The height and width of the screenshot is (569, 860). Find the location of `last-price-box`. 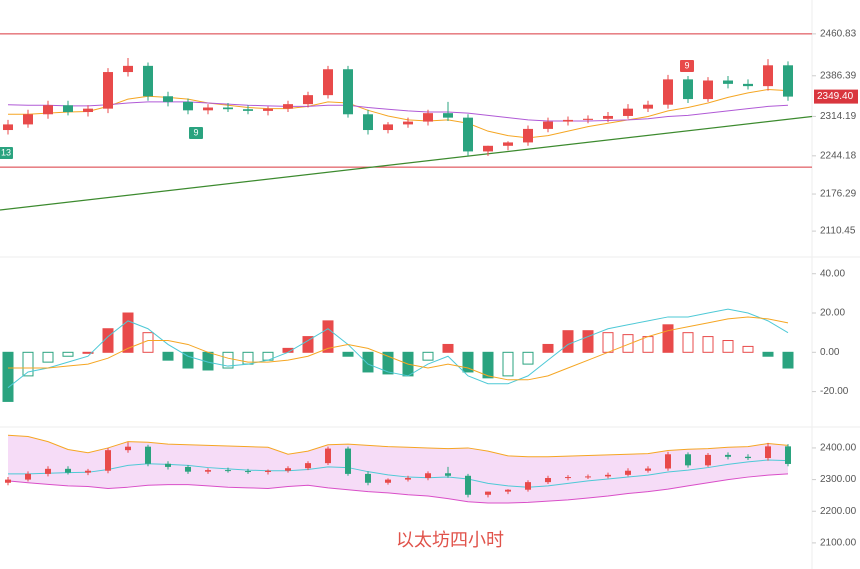

last-price-box is located at coordinates (836, 96).